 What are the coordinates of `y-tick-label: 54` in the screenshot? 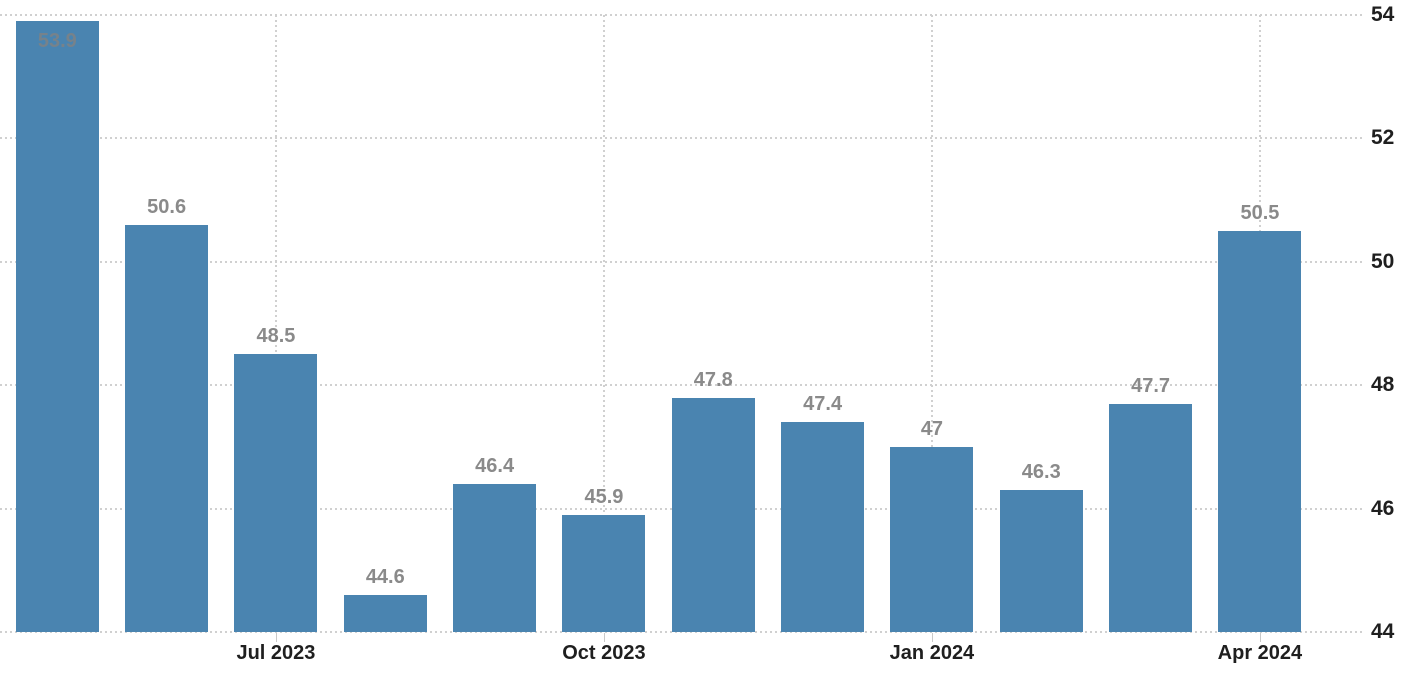 It's located at (1383, 14).